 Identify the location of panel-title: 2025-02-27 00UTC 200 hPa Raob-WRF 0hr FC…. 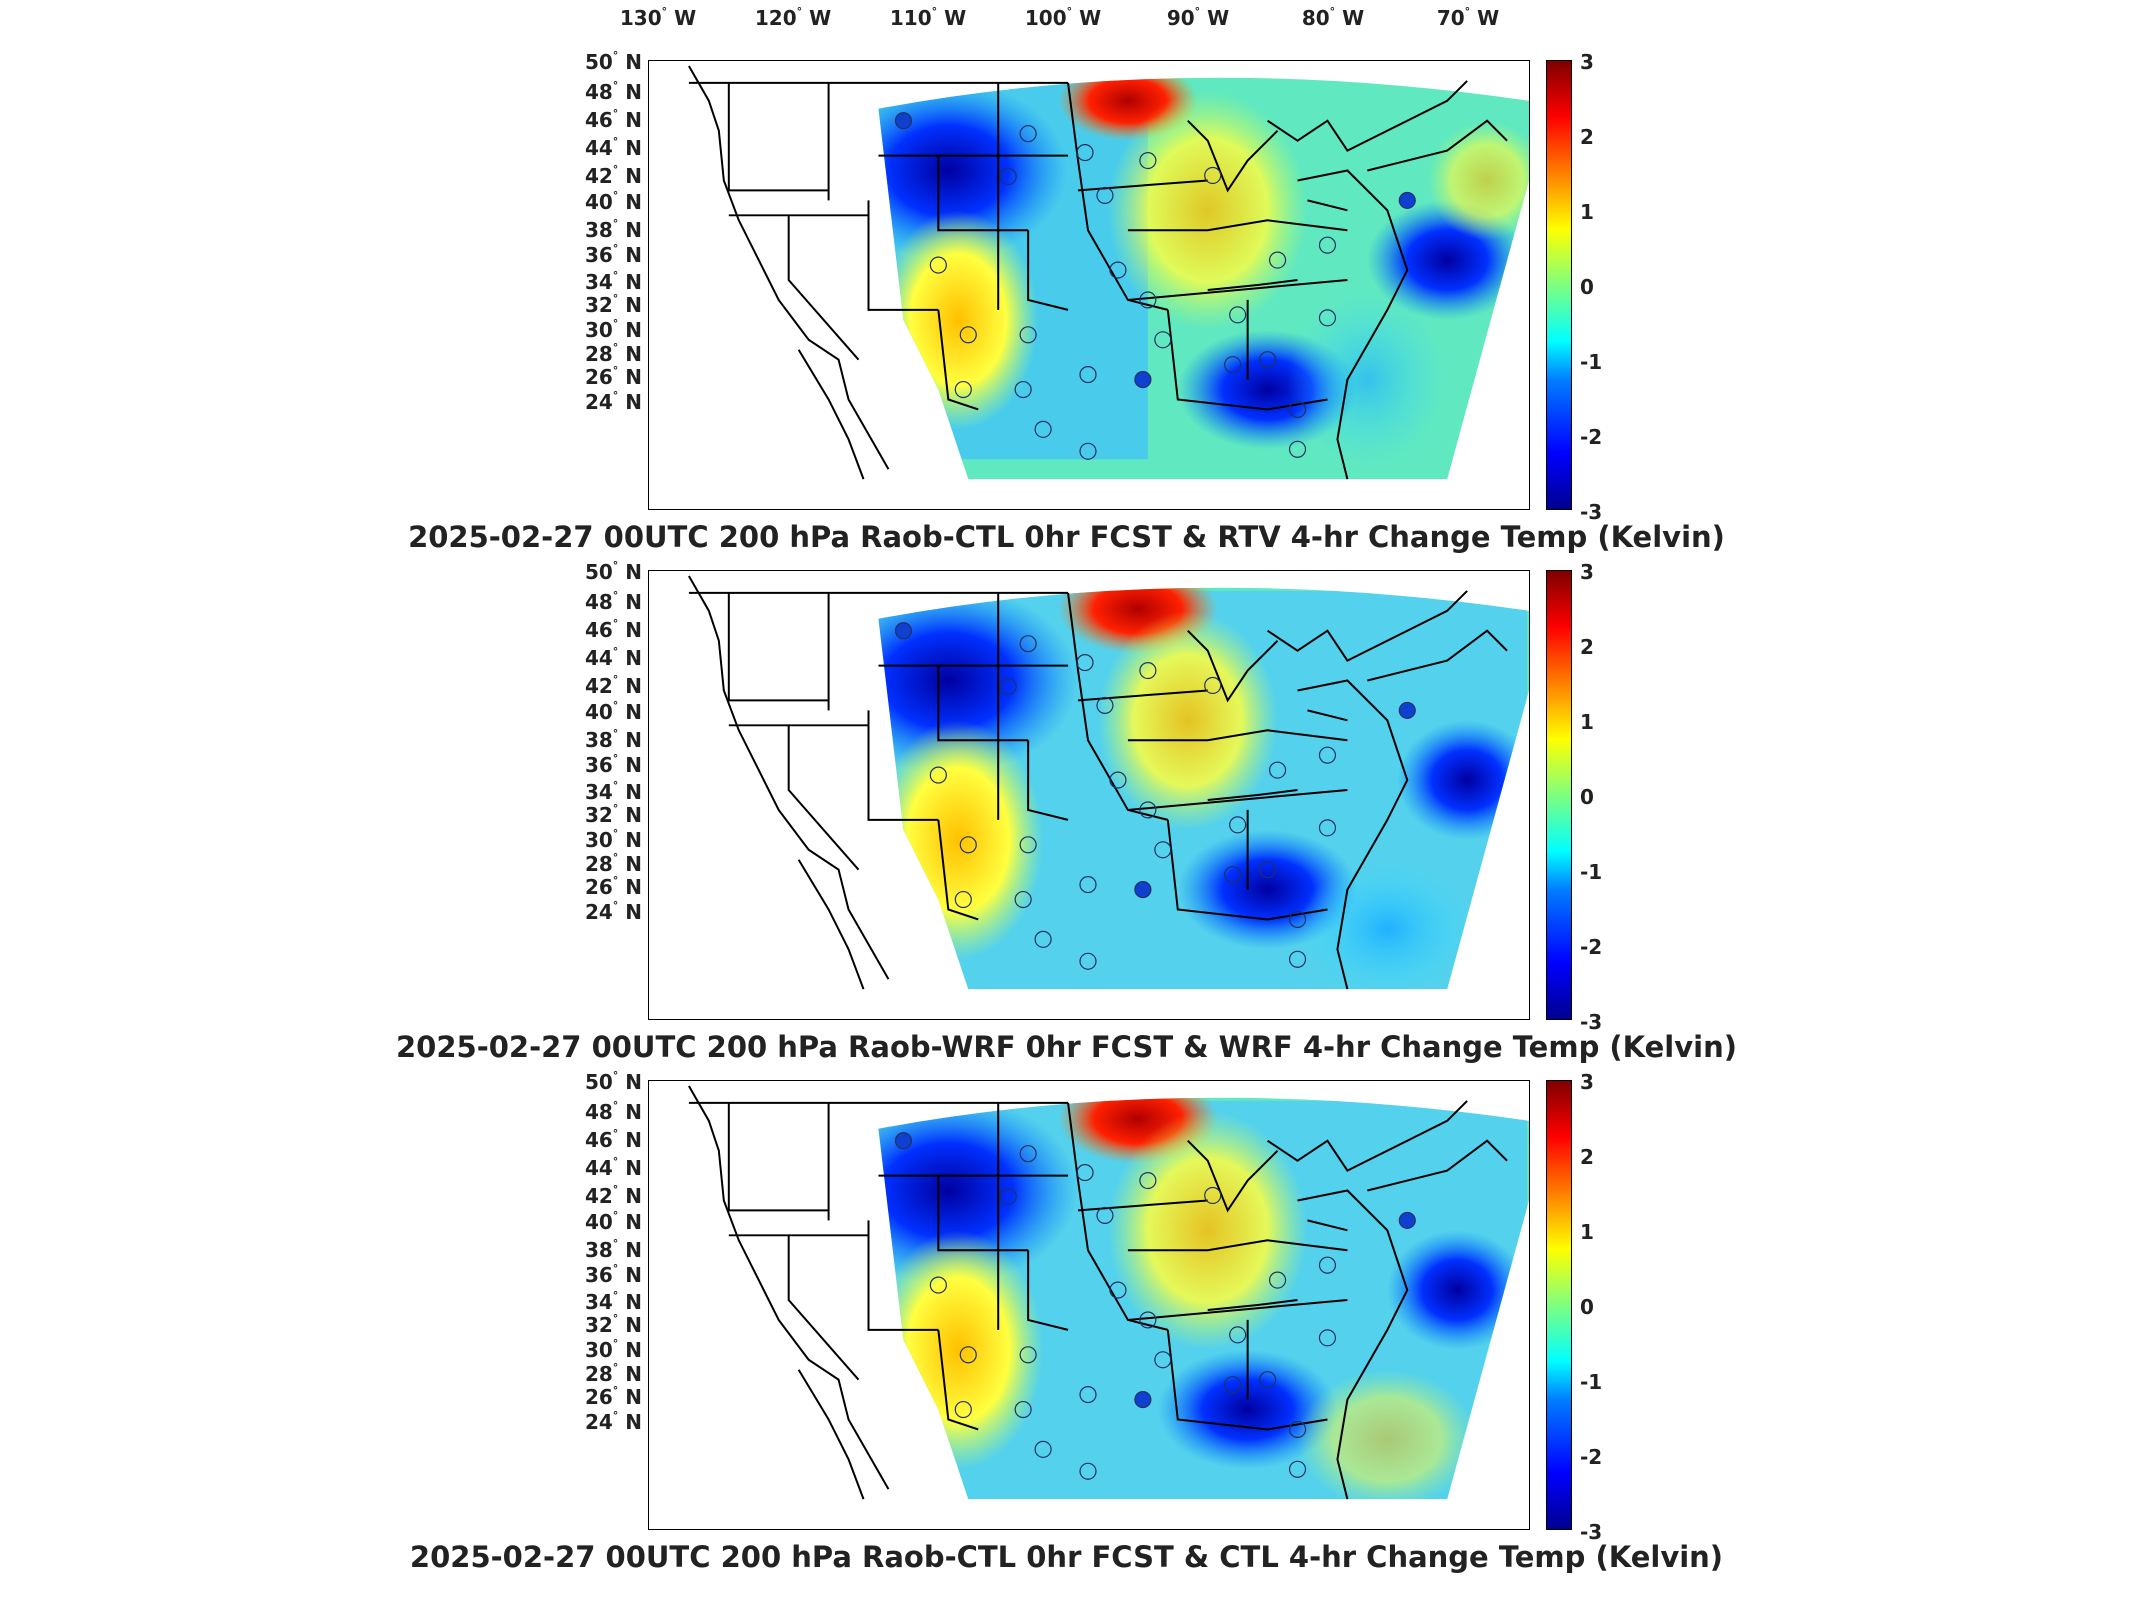
(1066, 1047).